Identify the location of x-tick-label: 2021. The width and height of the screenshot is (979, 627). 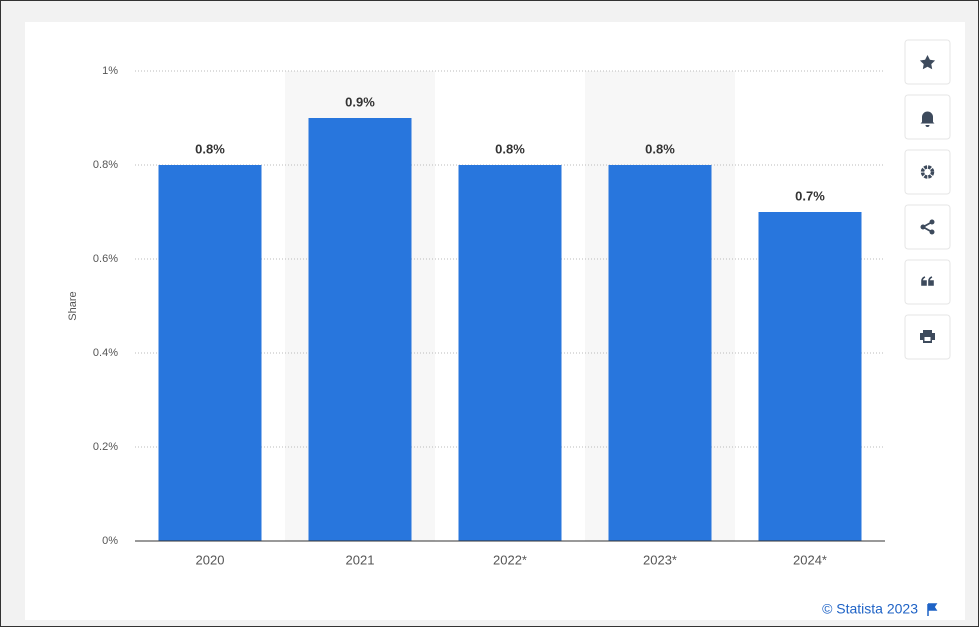
(360, 559).